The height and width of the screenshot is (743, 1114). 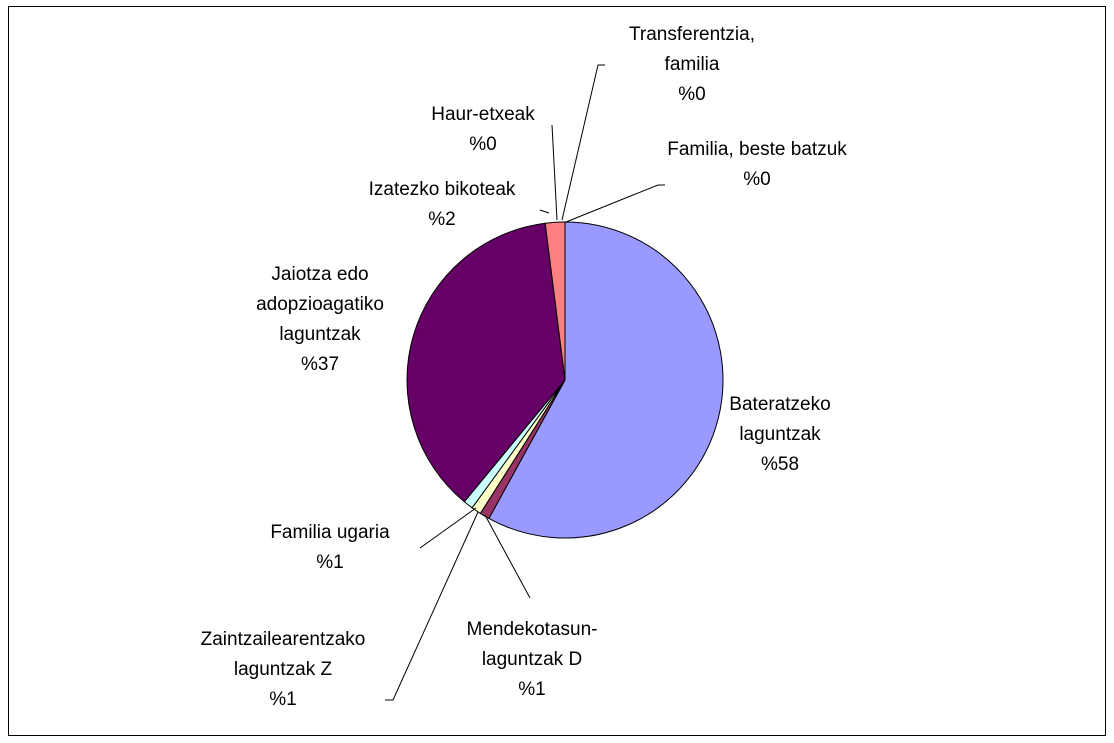 I want to click on category-name: Jaiotza edo adopzioagatiko laguntzak, so click(x=320, y=304).